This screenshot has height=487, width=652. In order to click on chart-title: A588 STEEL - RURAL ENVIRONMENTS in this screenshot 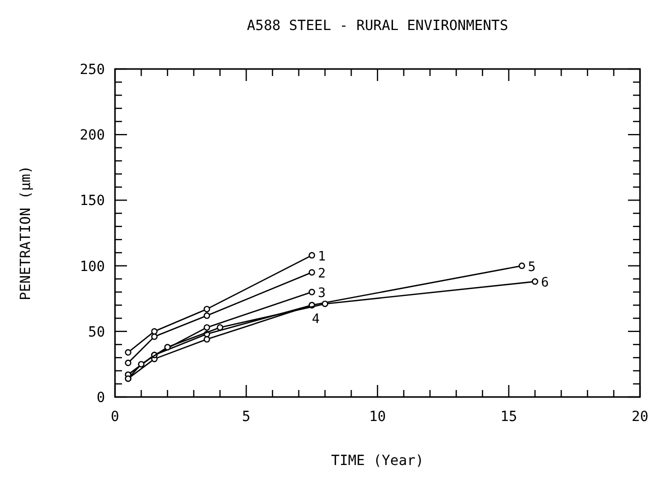, I will do `click(377, 26)`.